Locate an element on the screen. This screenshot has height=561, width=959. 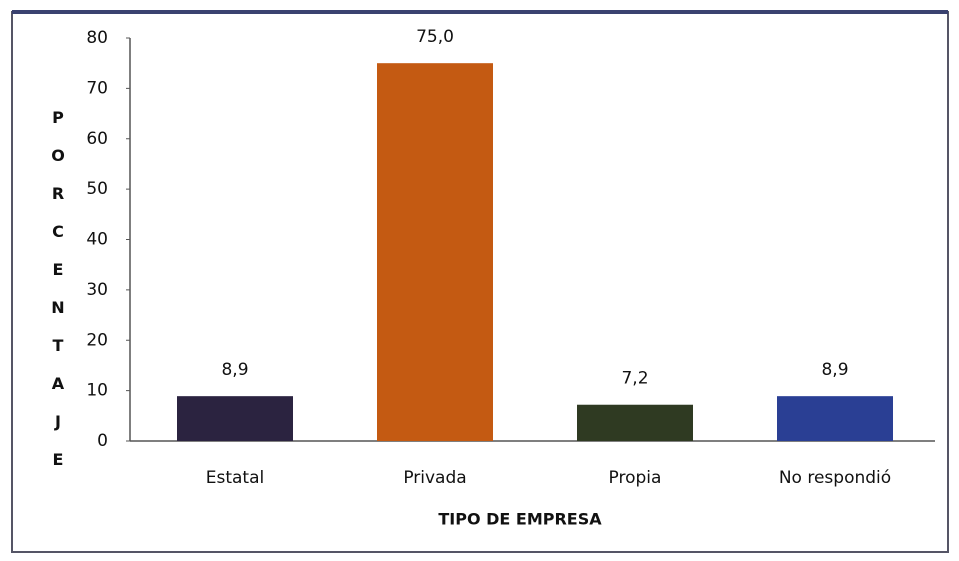
y-tick-label: 70 is located at coordinates (97, 88).